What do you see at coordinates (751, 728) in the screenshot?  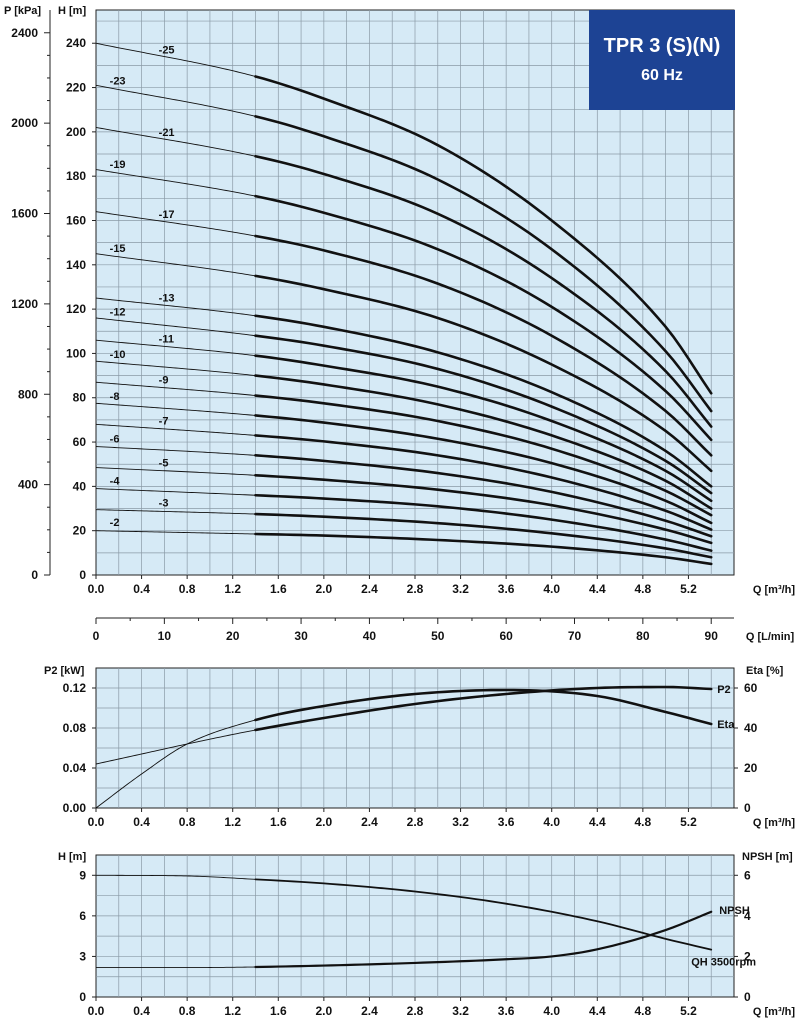 I see `eta-axis-tick-label: 40` at bounding box center [751, 728].